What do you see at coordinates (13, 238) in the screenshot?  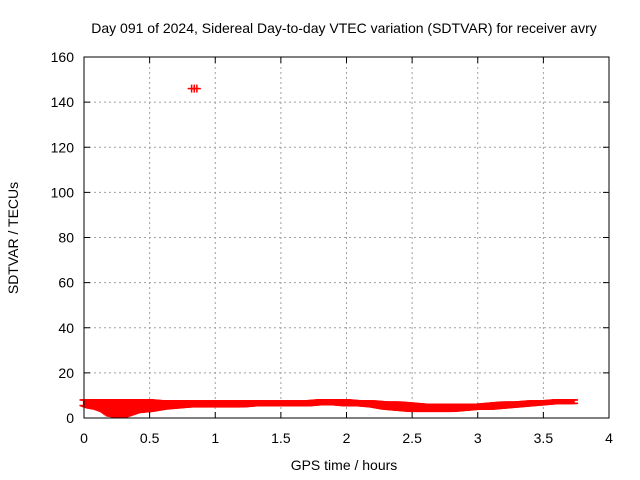 I see `y-axis-label: SDTVAR / TECUs` at bounding box center [13, 238].